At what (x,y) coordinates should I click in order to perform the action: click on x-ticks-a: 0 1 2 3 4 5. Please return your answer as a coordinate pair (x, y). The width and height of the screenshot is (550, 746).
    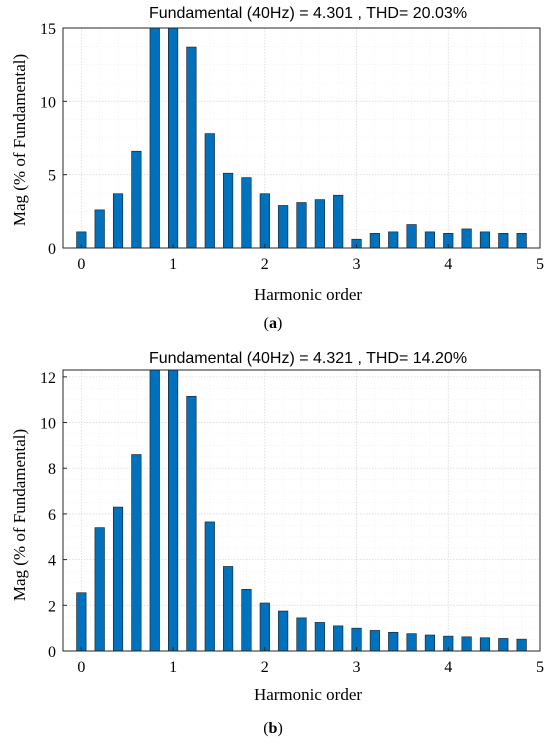
    Looking at the image, I should click on (310, 258).